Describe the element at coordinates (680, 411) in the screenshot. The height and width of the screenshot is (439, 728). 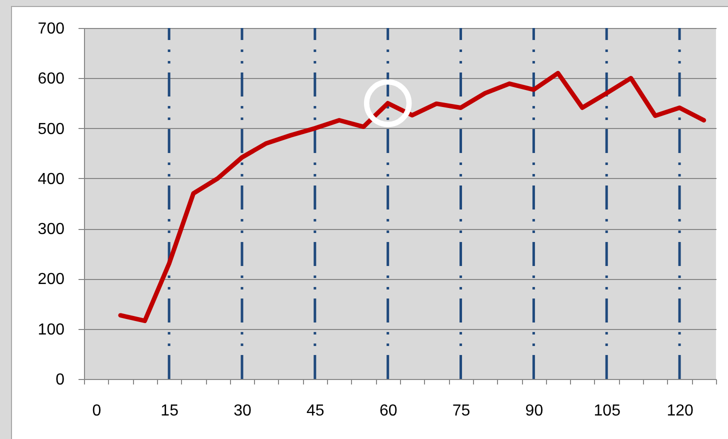
I see `x-tick-label: 120` at that location.